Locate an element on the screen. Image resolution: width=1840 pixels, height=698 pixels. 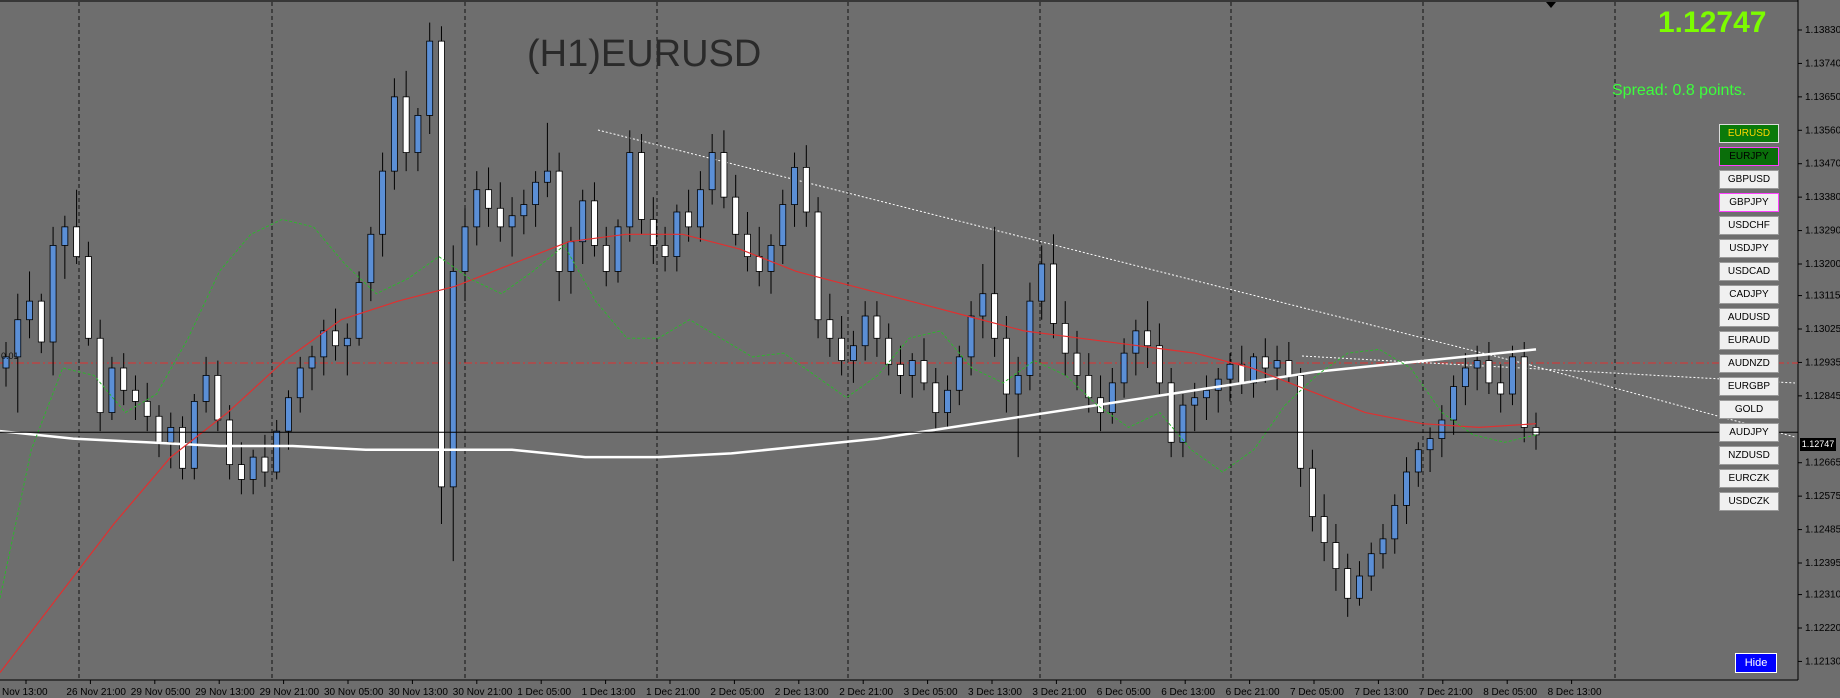
symbol-button-audnzd: AUDNZD is located at coordinates (1749, 363).